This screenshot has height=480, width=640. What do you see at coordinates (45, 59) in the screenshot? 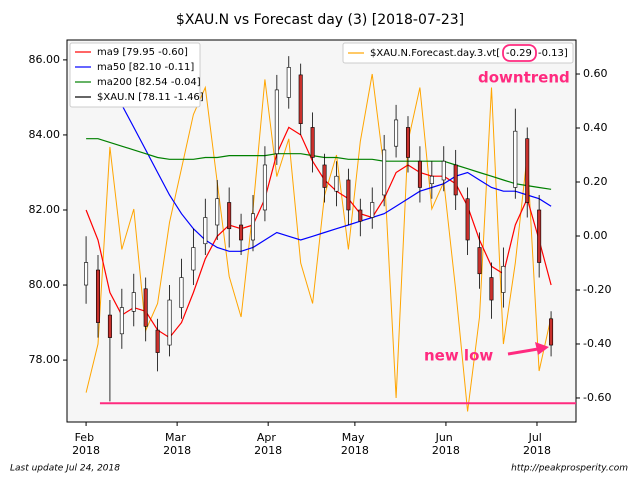
I see `y-tick-label: 86.00` at bounding box center [45, 59].